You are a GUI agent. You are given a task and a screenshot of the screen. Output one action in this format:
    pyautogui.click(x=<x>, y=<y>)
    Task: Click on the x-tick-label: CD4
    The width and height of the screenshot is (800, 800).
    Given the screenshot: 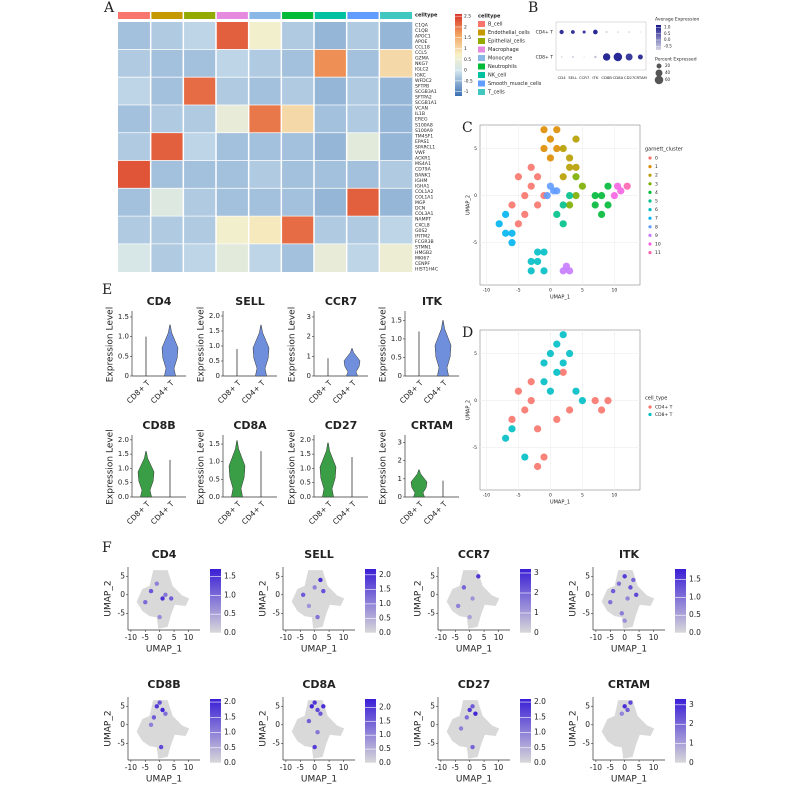 What is the action you would take?
    pyautogui.click(x=562, y=77)
    